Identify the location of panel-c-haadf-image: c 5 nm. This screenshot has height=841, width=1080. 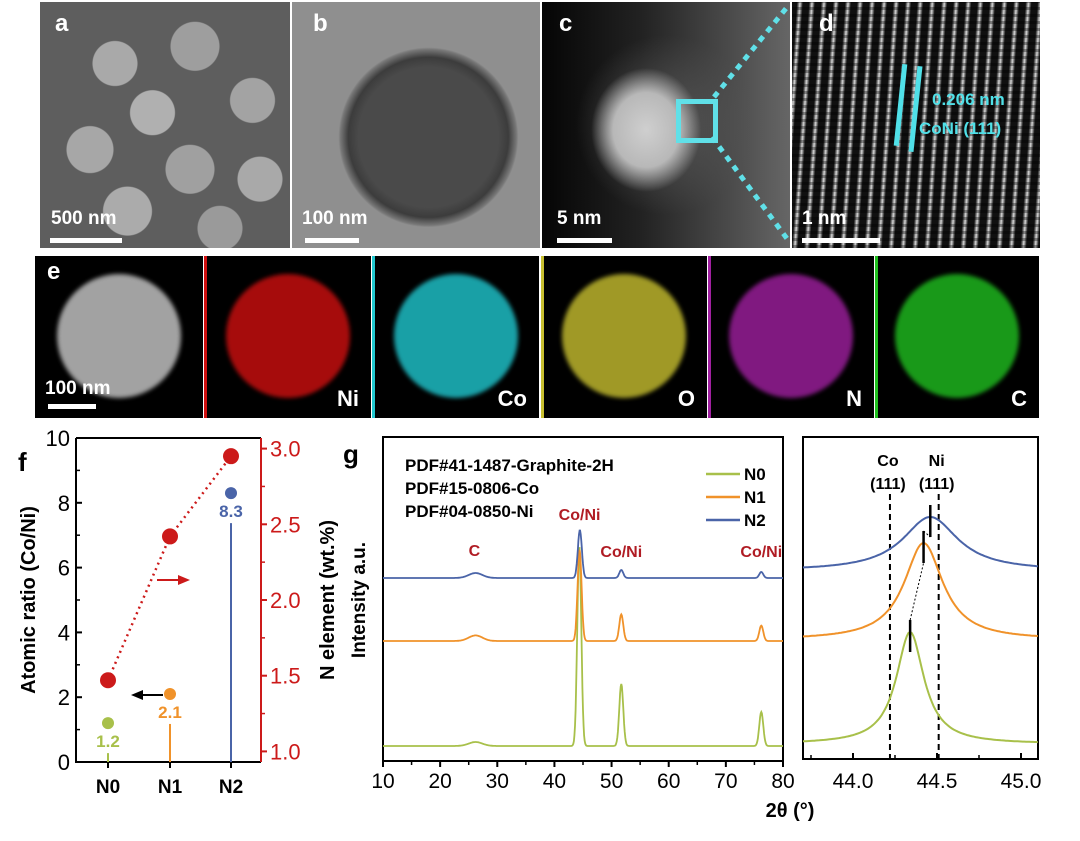
(666, 125).